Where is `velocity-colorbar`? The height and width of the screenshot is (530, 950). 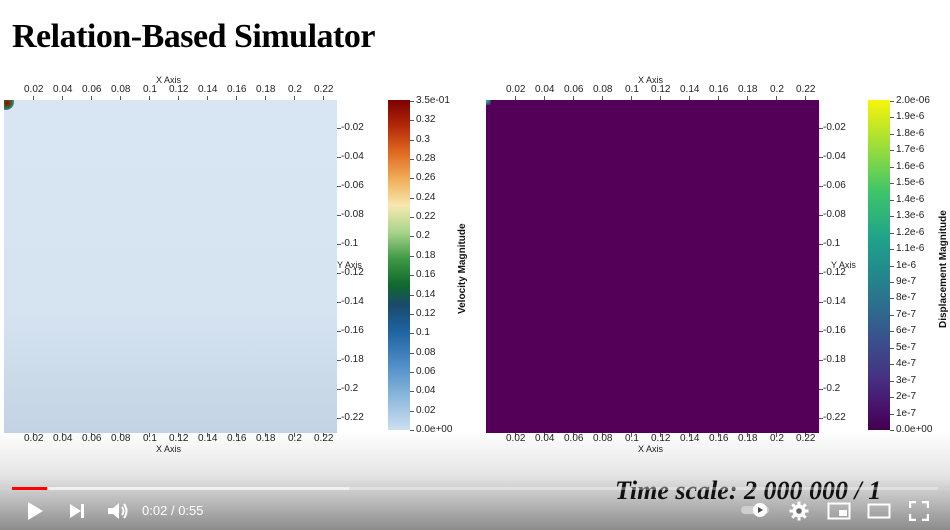 velocity-colorbar is located at coordinates (399, 265).